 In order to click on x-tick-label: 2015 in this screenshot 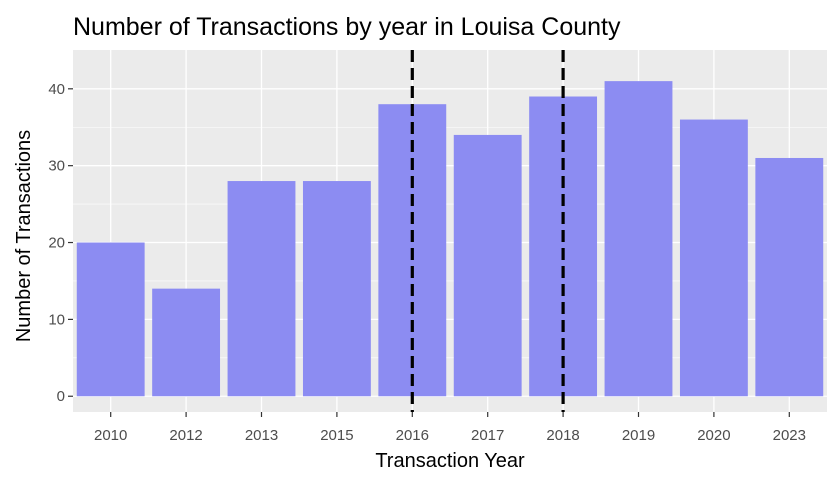, I will do `click(336, 435)`.